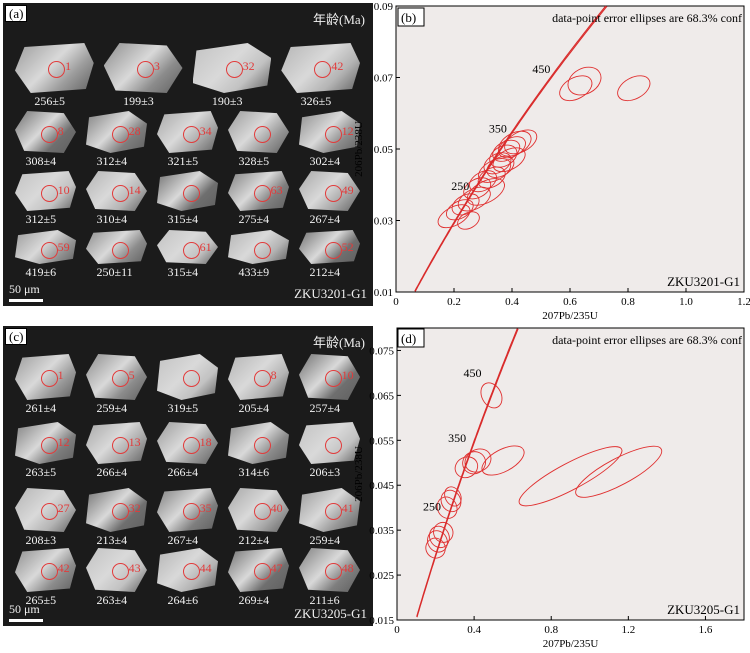  Describe the element at coordinates (112, 161) in the screenshot. I see `grain-age: 312±4` at that location.